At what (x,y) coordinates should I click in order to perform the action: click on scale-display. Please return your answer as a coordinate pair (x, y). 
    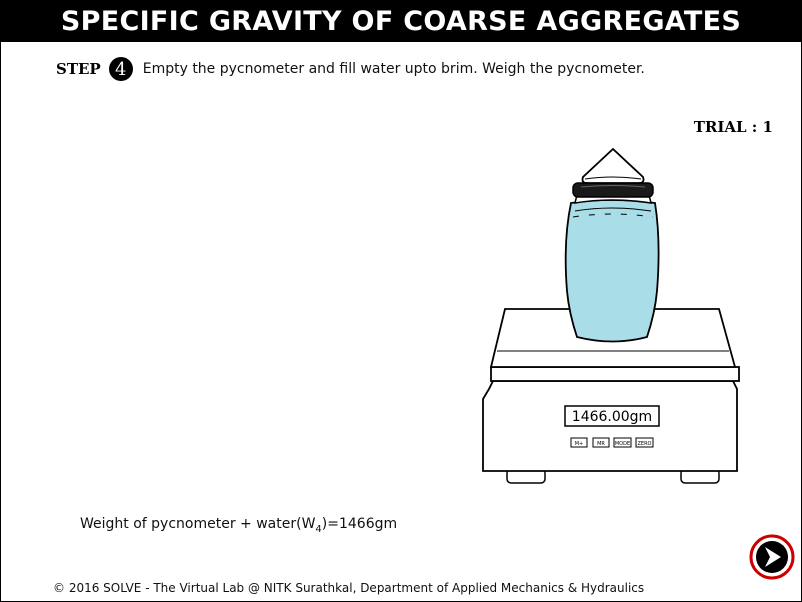
    Looking at the image, I should click on (612, 416).